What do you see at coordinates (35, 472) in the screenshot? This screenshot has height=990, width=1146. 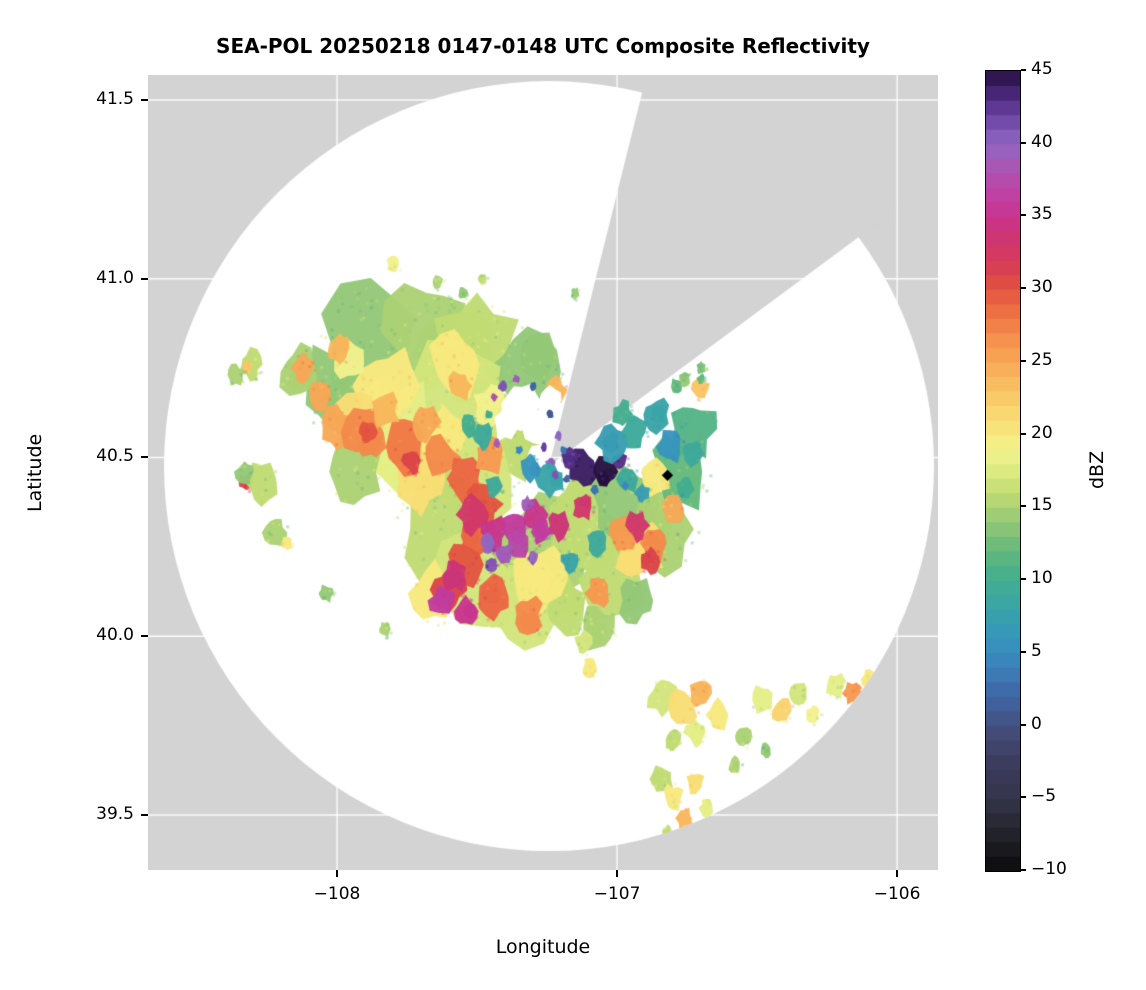 I see `y-axis-label: Latitude` at bounding box center [35, 472].